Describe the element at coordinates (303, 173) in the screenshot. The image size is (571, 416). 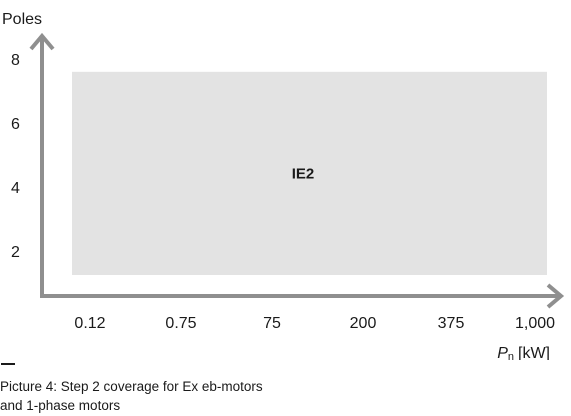
I see `ie2-region-label: IE2` at that location.